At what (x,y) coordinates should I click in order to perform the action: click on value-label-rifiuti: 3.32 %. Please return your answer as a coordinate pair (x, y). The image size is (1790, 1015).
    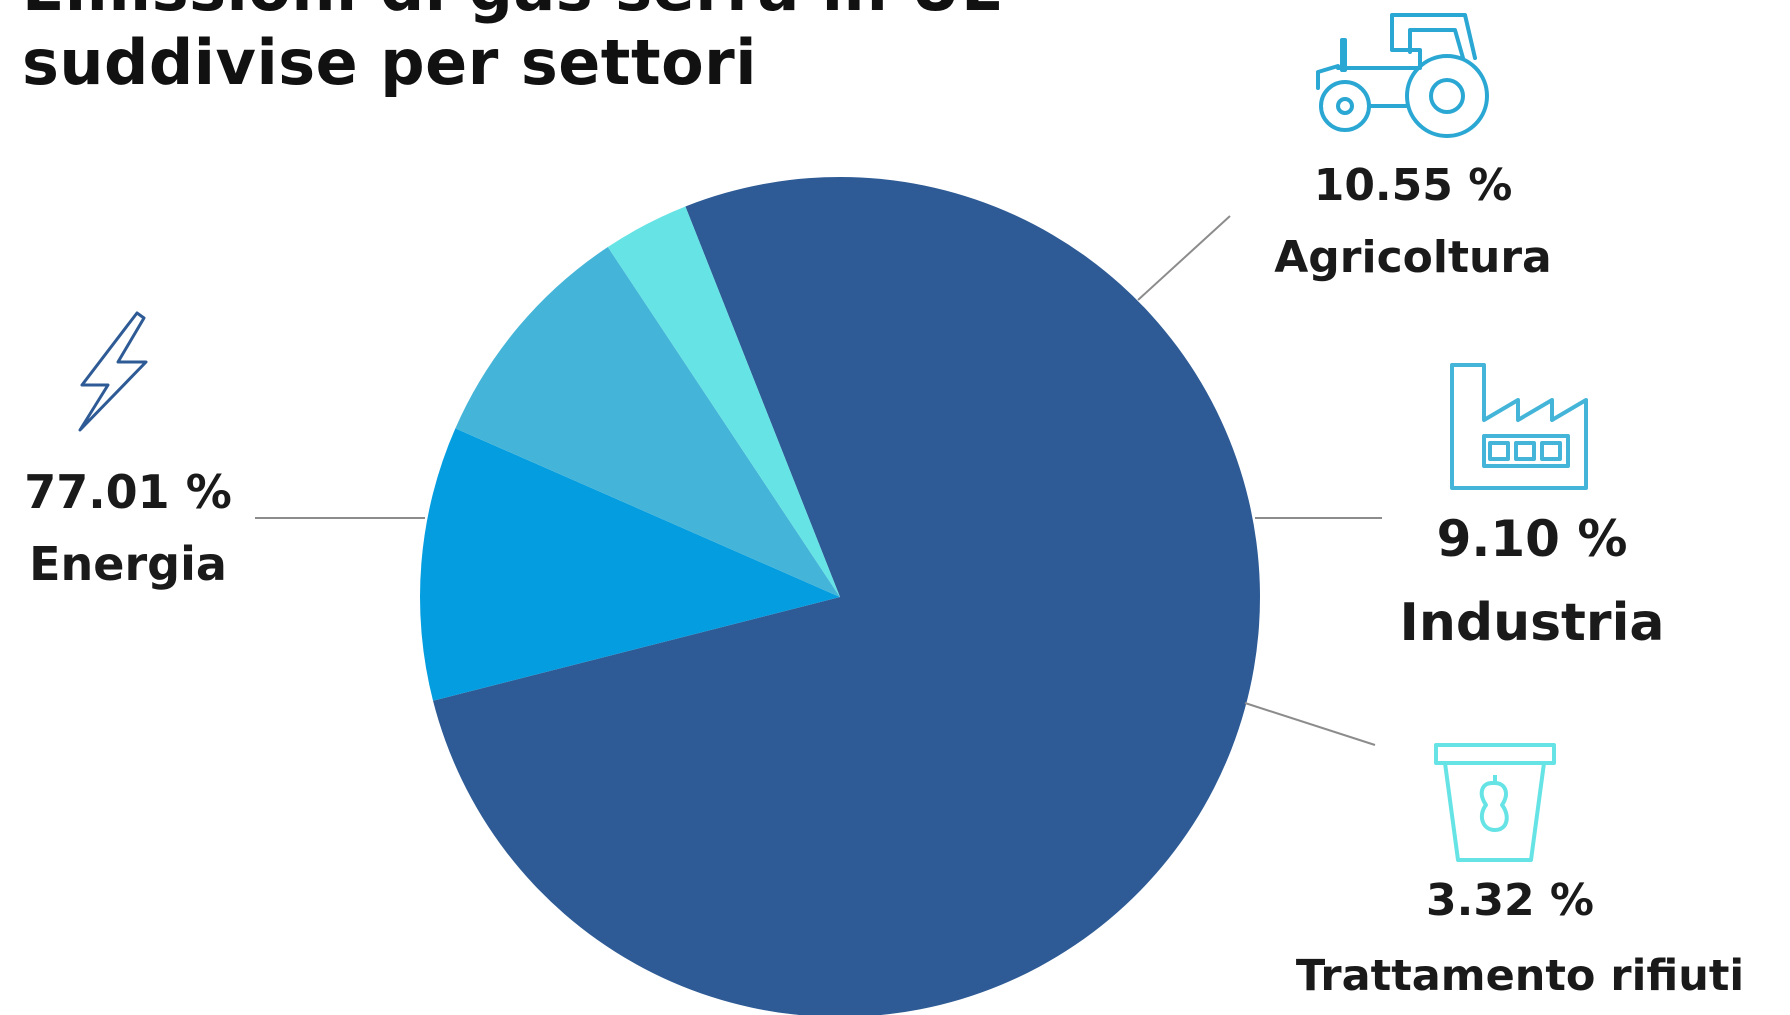
    Looking at the image, I should click on (1510, 900).